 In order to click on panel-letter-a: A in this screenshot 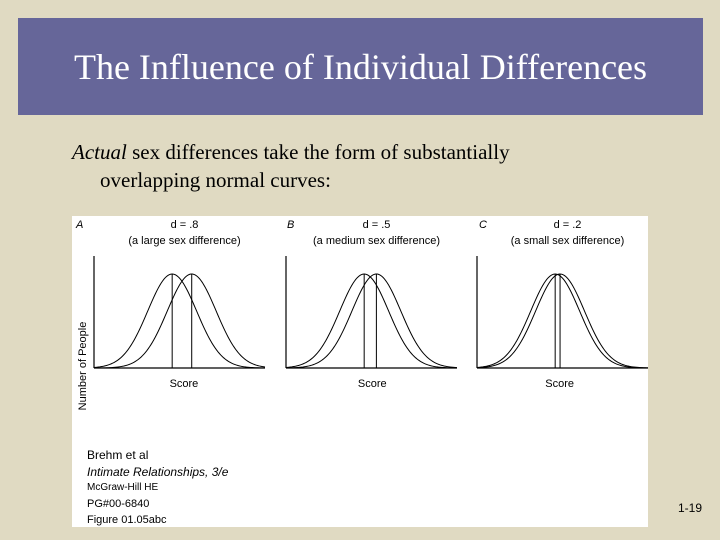, I will do `click(79, 225)`.